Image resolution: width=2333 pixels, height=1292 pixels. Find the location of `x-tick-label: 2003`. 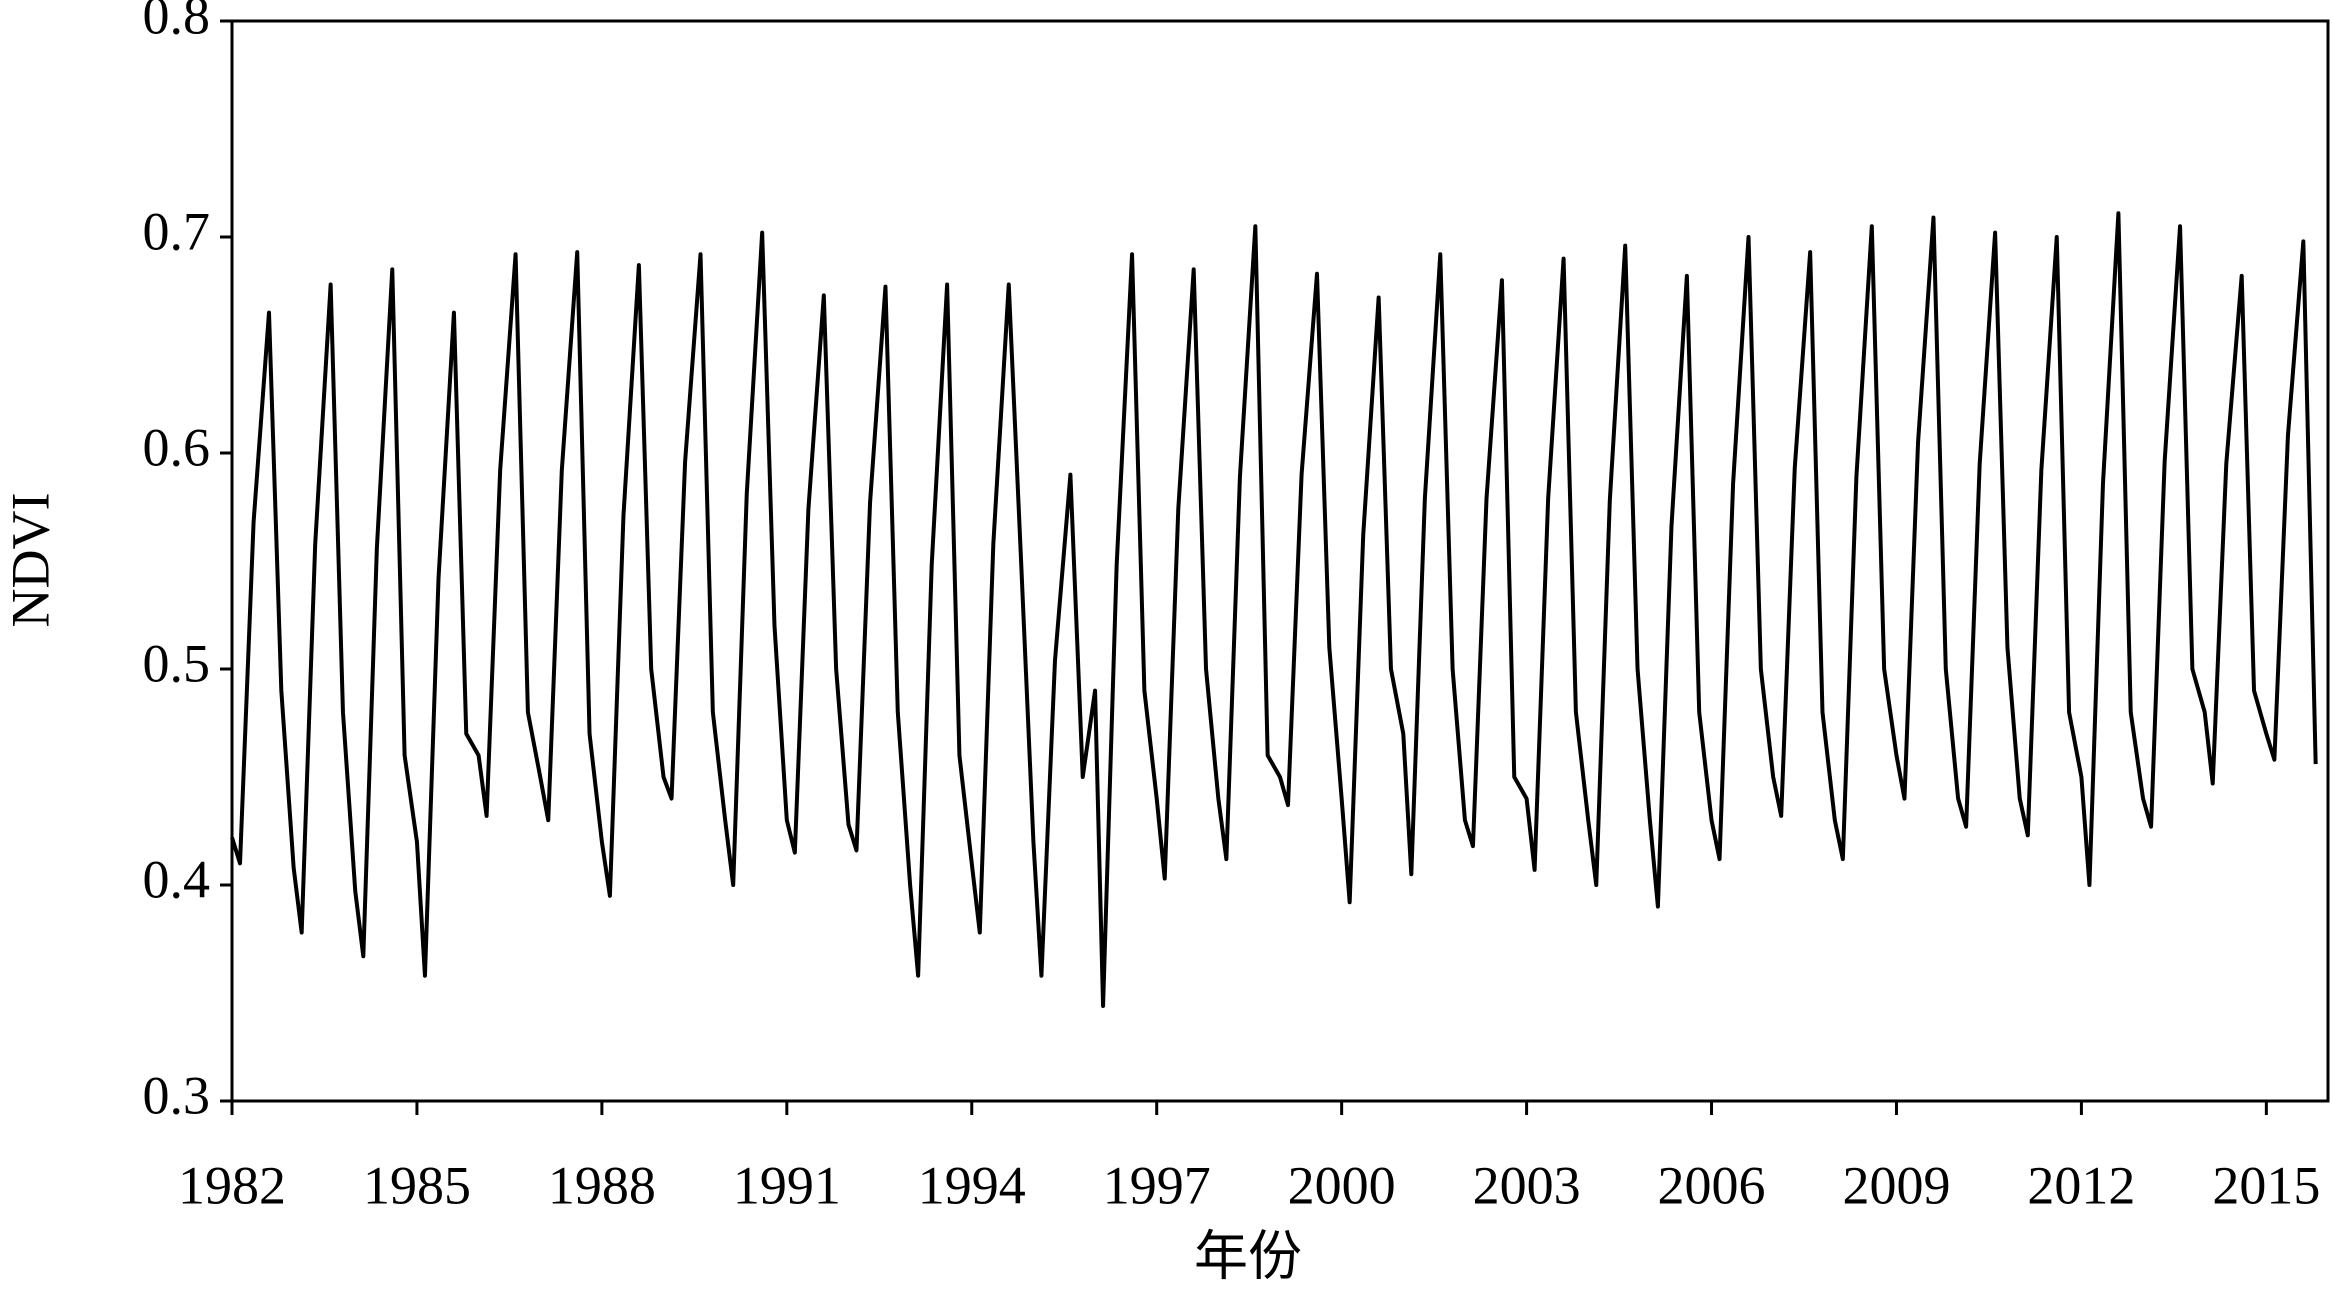

x-tick-label: 2003 is located at coordinates (1527, 1185).